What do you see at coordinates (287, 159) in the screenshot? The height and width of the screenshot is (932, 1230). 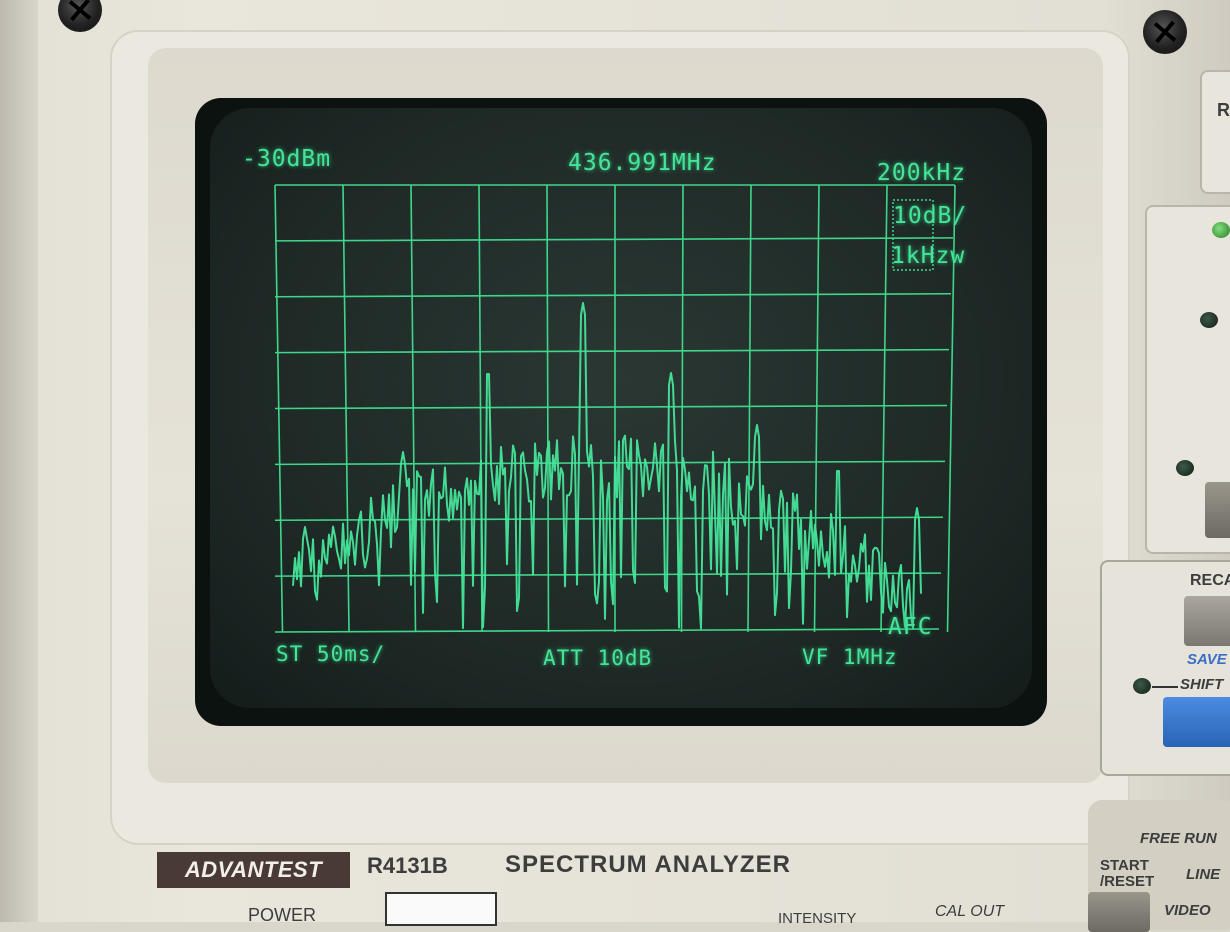 I see `reference-level: -30dBm` at bounding box center [287, 159].